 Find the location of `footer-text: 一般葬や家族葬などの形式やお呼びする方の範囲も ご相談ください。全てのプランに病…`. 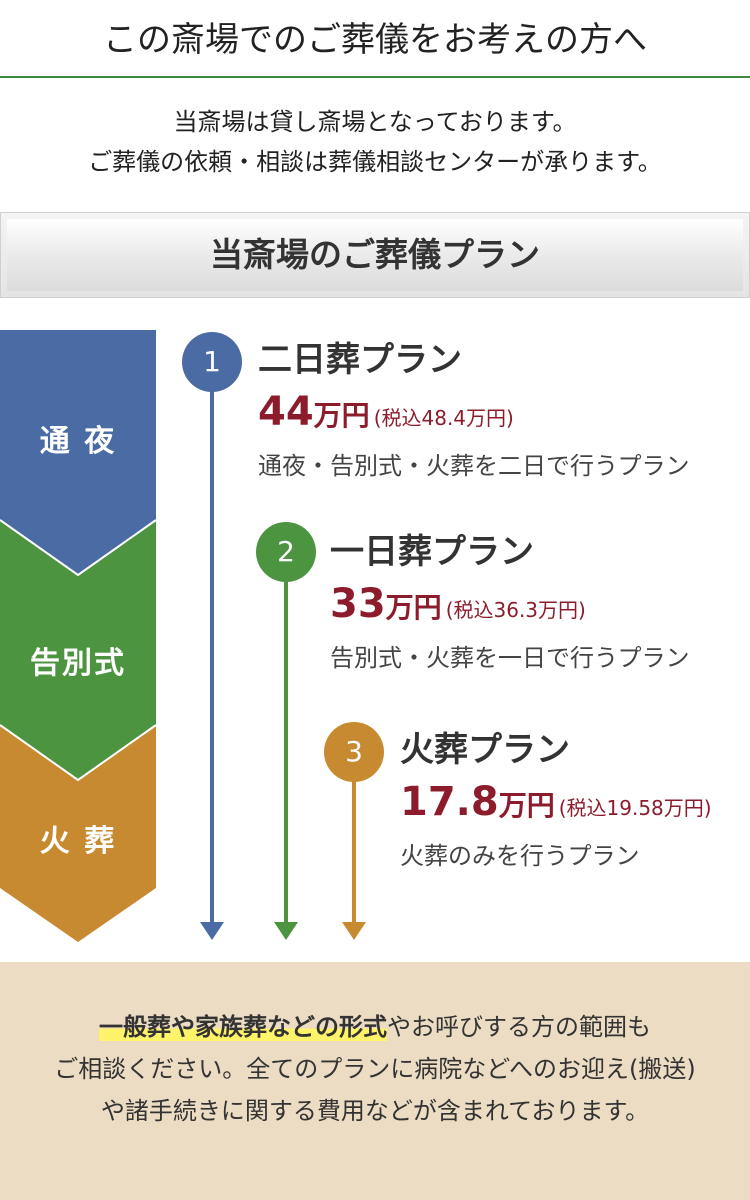

footer-text: 一般葬や家族葬などの形式やお呼びする方の範囲も ご相談ください。全てのプランに病… is located at coordinates (375, 1069).